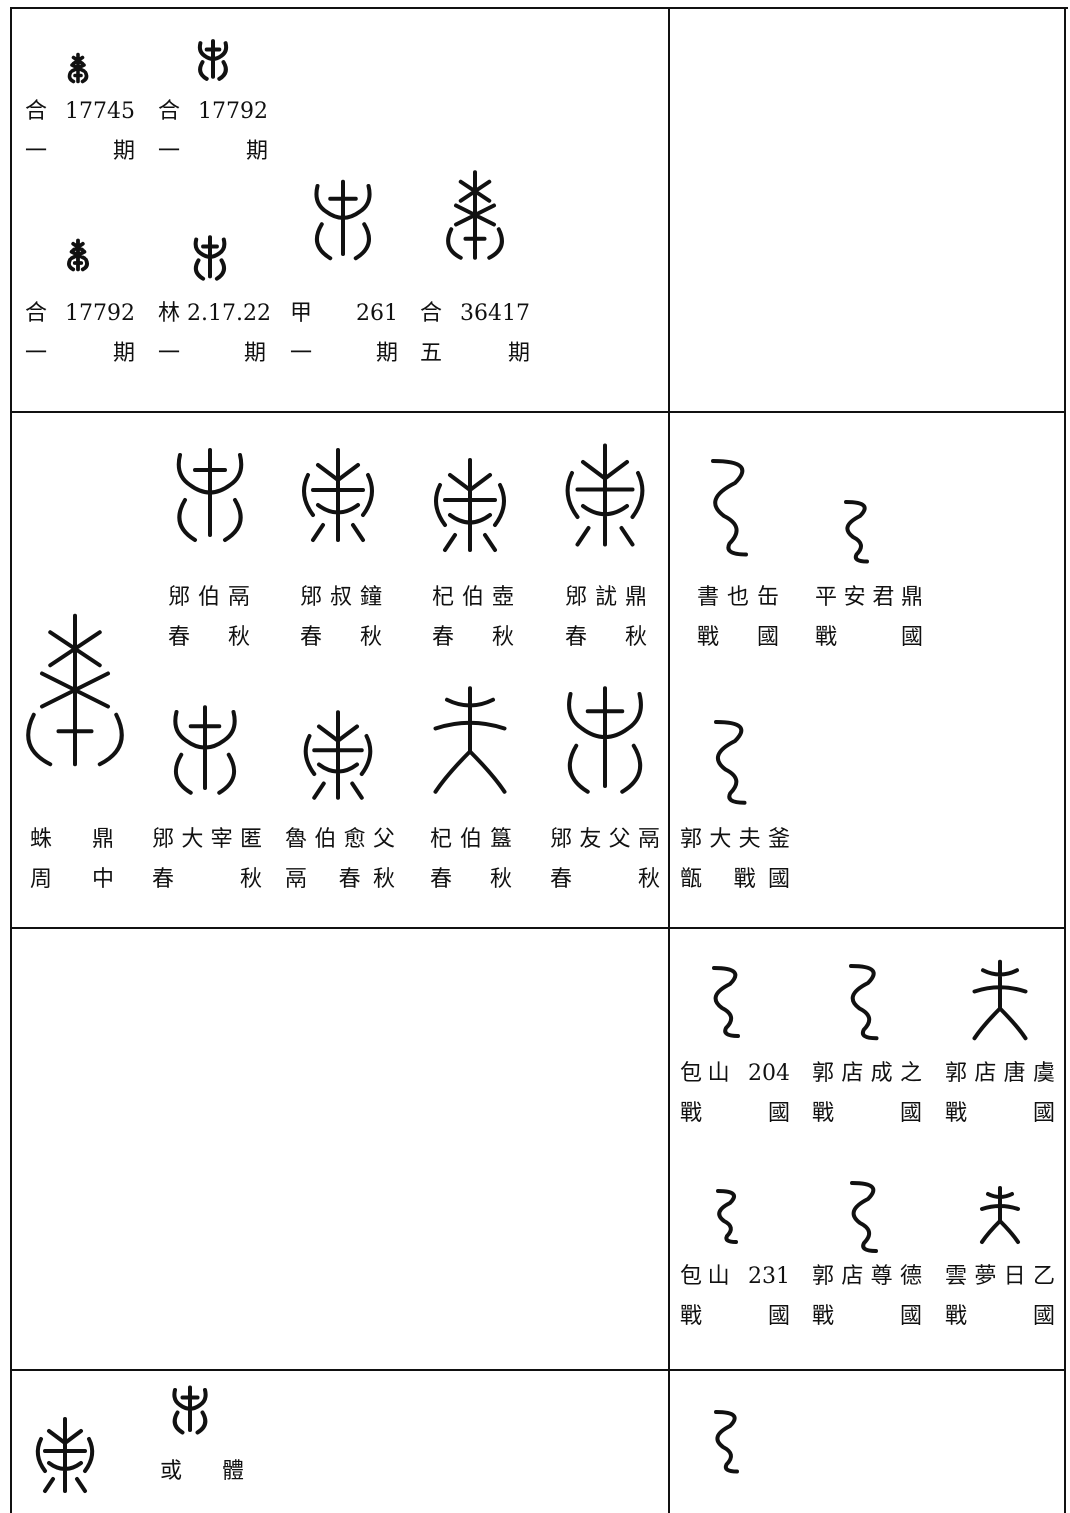 The height and width of the screenshot is (1513, 1070). What do you see at coordinates (1000, 1276) in the screenshot?
I see `source-label: 雲夢日乙` at bounding box center [1000, 1276].